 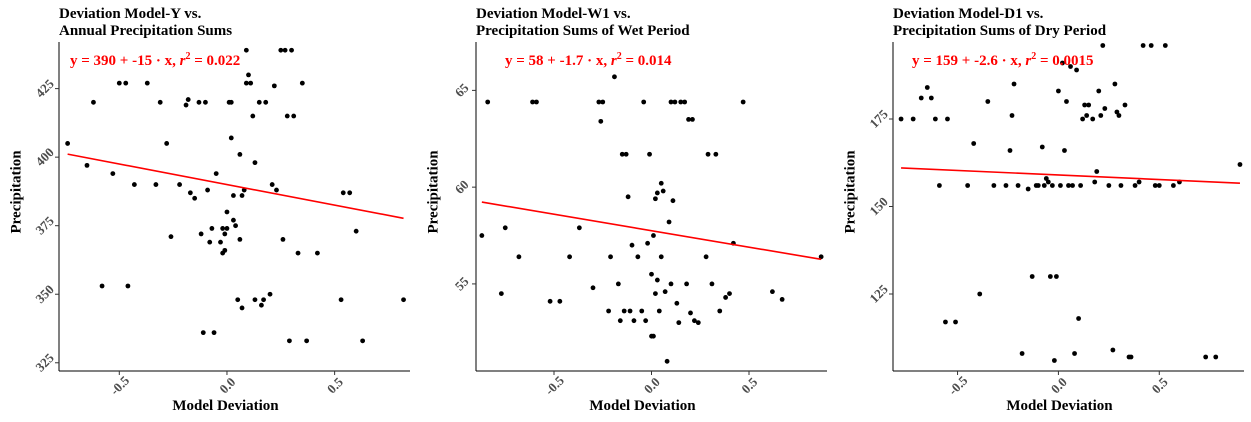 I want to click on y-axis-label: Precipitation, so click(x=850, y=192).